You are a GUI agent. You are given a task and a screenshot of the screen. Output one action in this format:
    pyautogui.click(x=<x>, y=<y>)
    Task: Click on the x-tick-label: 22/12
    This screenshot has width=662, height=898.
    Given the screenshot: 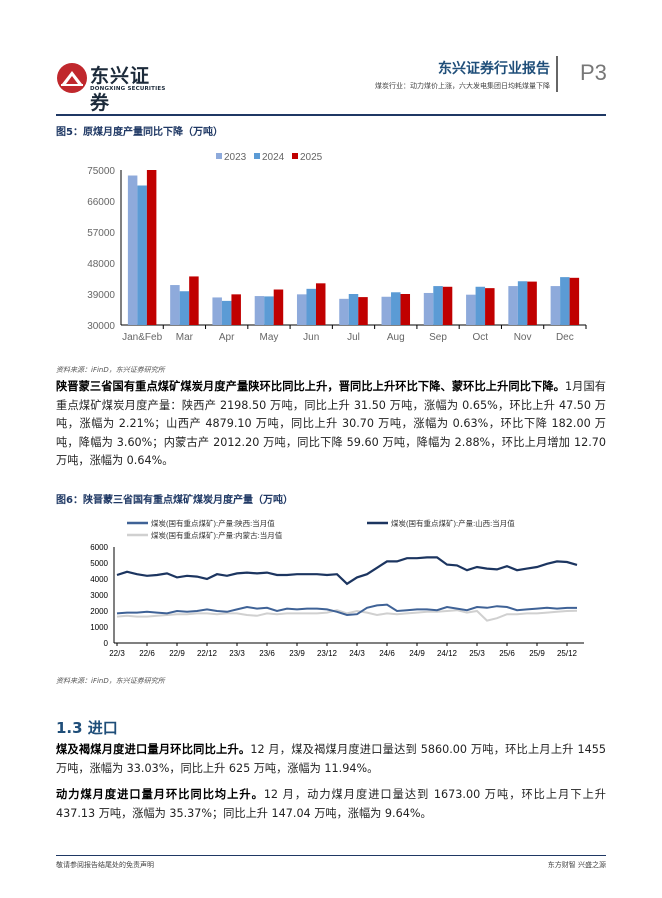 What is the action you would take?
    pyautogui.click(x=207, y=653)
    